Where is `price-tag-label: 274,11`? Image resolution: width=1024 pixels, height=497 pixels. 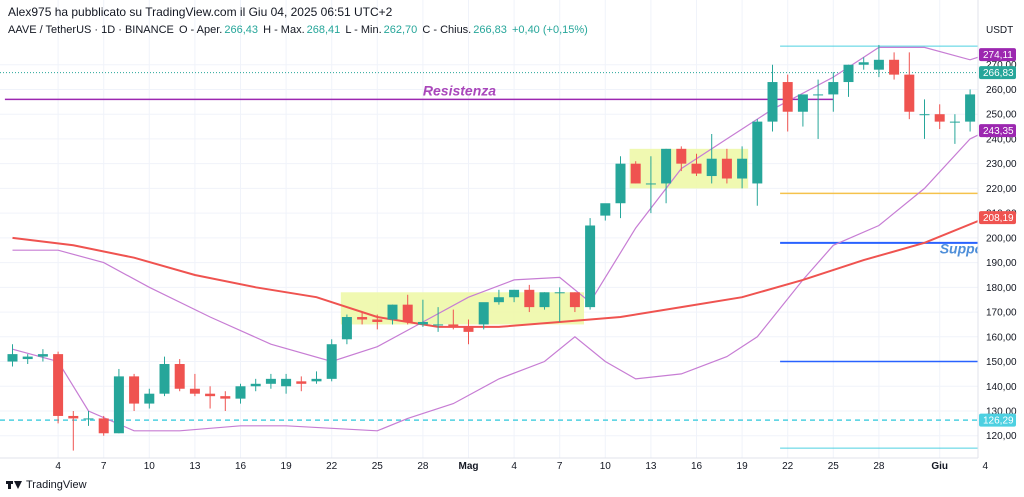 price-tag-label: 274,11 is located at coordinates (998, 55).